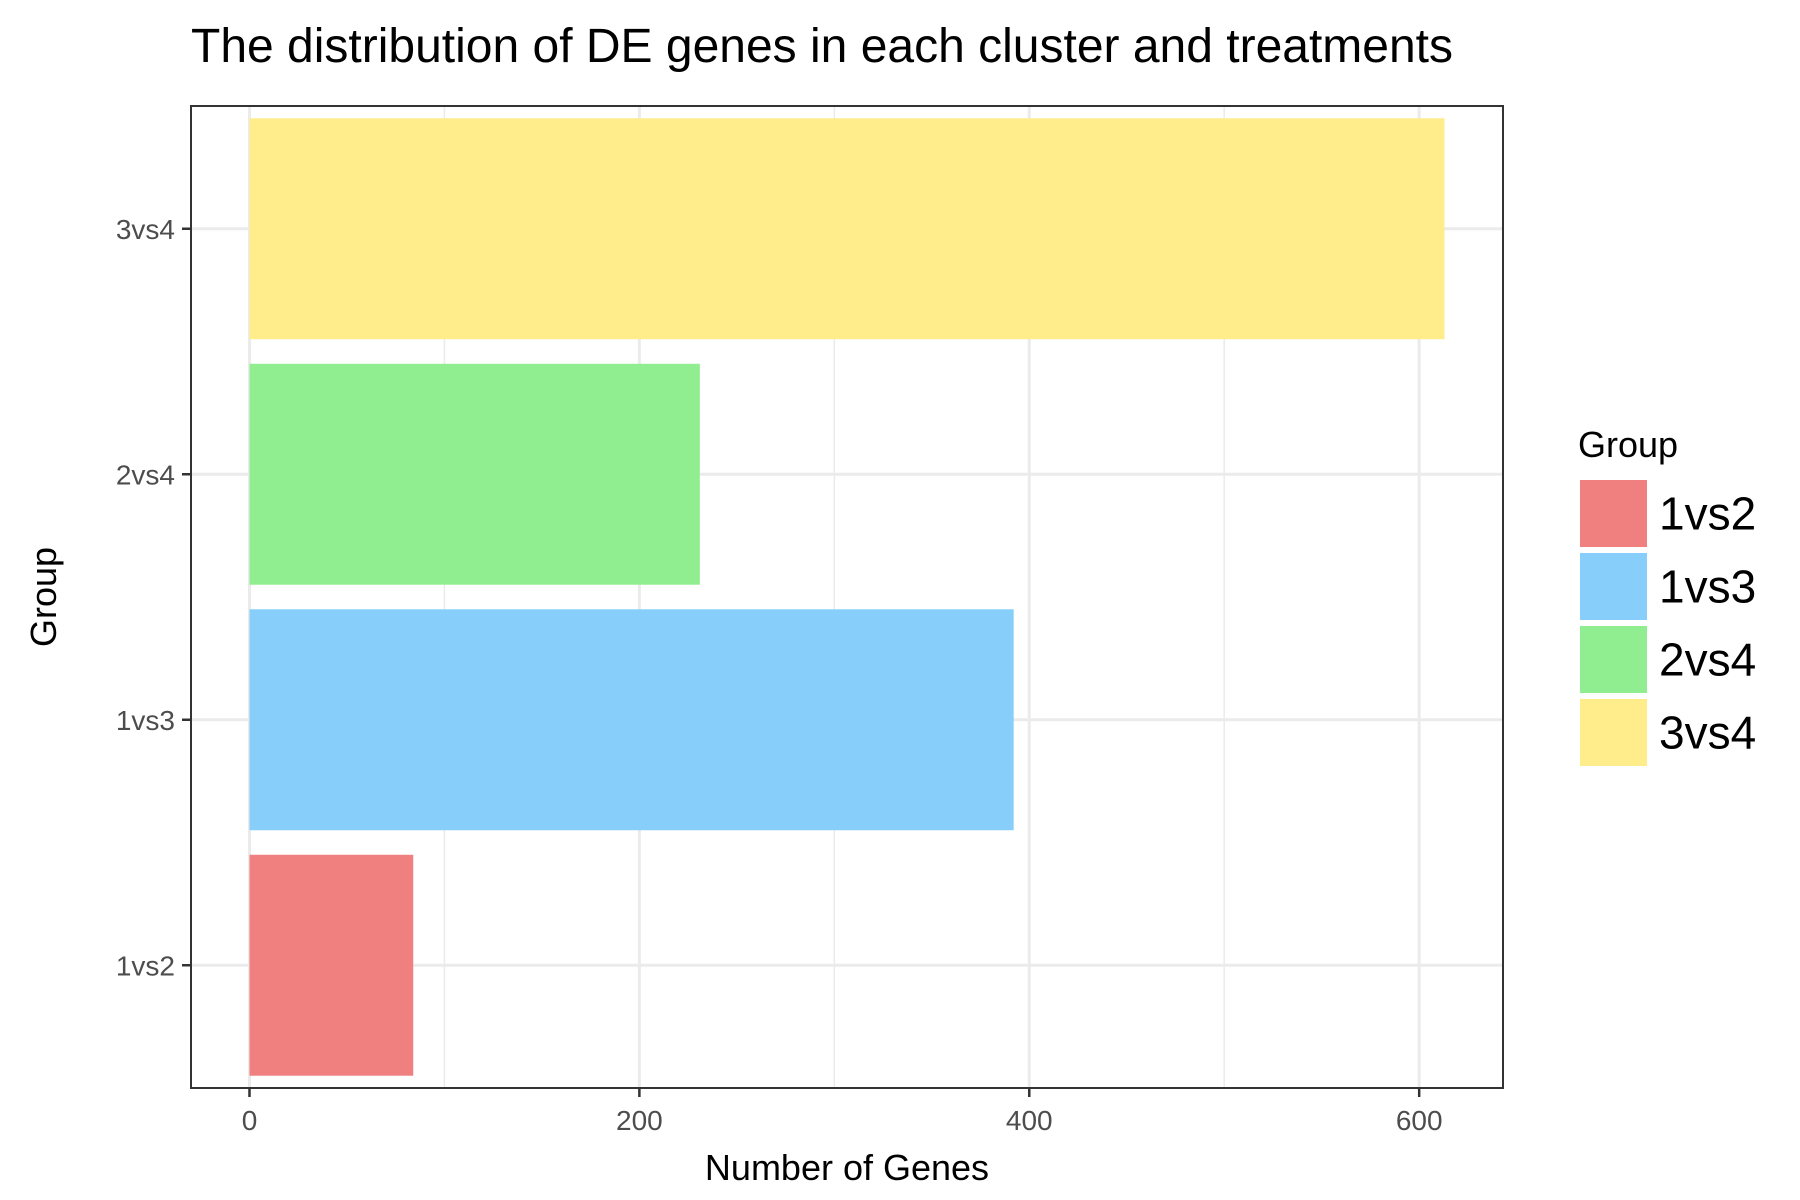 The image size is (1800, 1200). I want to click on legend-label-1vs2: 1vs2, so click(1707, 514).